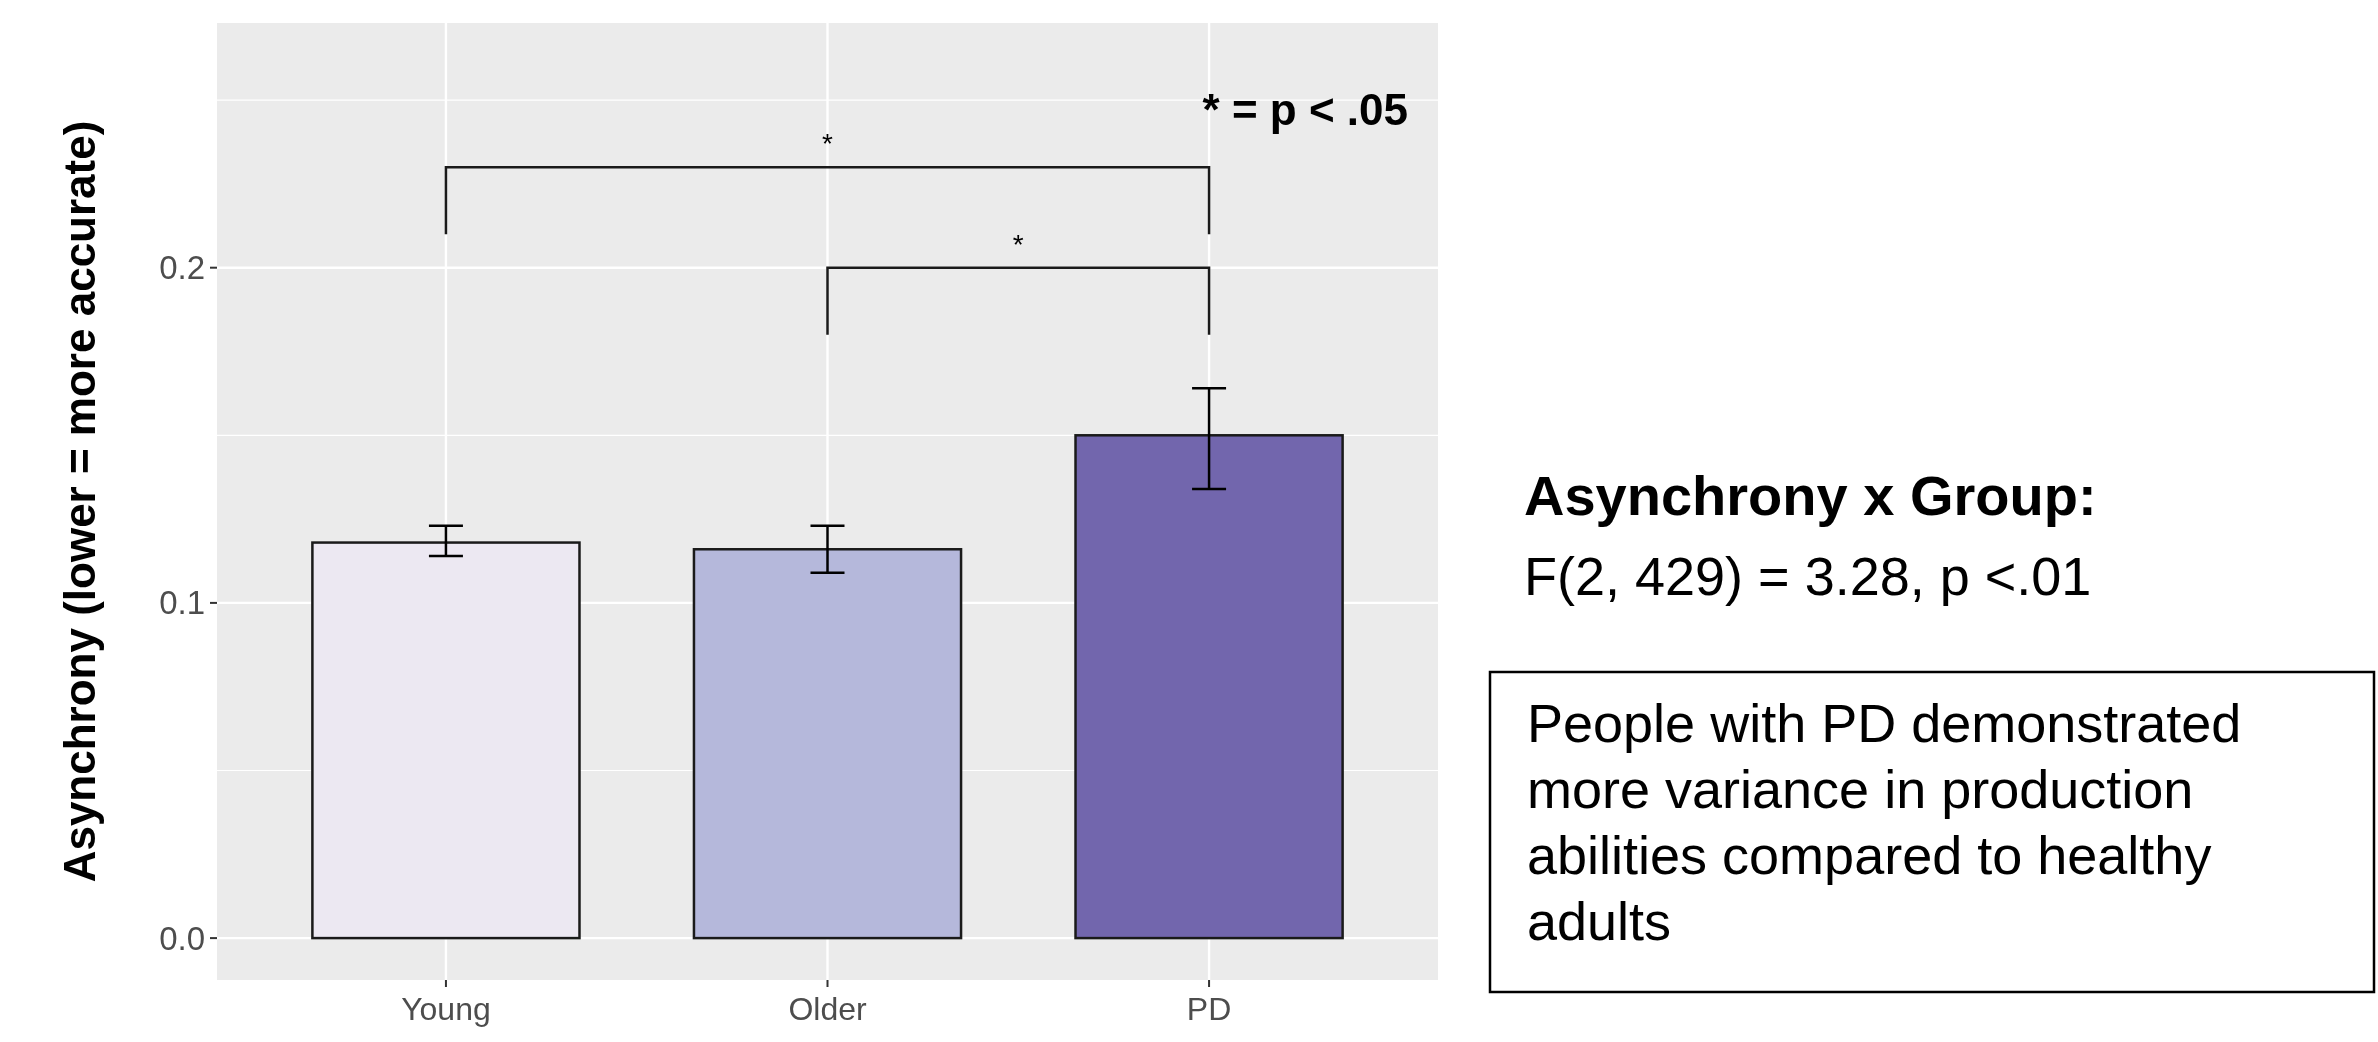 The height and width of the screenshot is (1042, 2378). Describe the element at coordinates (182, 268) in the screenshot. I see `y-tick-label: 0.2` at that location.